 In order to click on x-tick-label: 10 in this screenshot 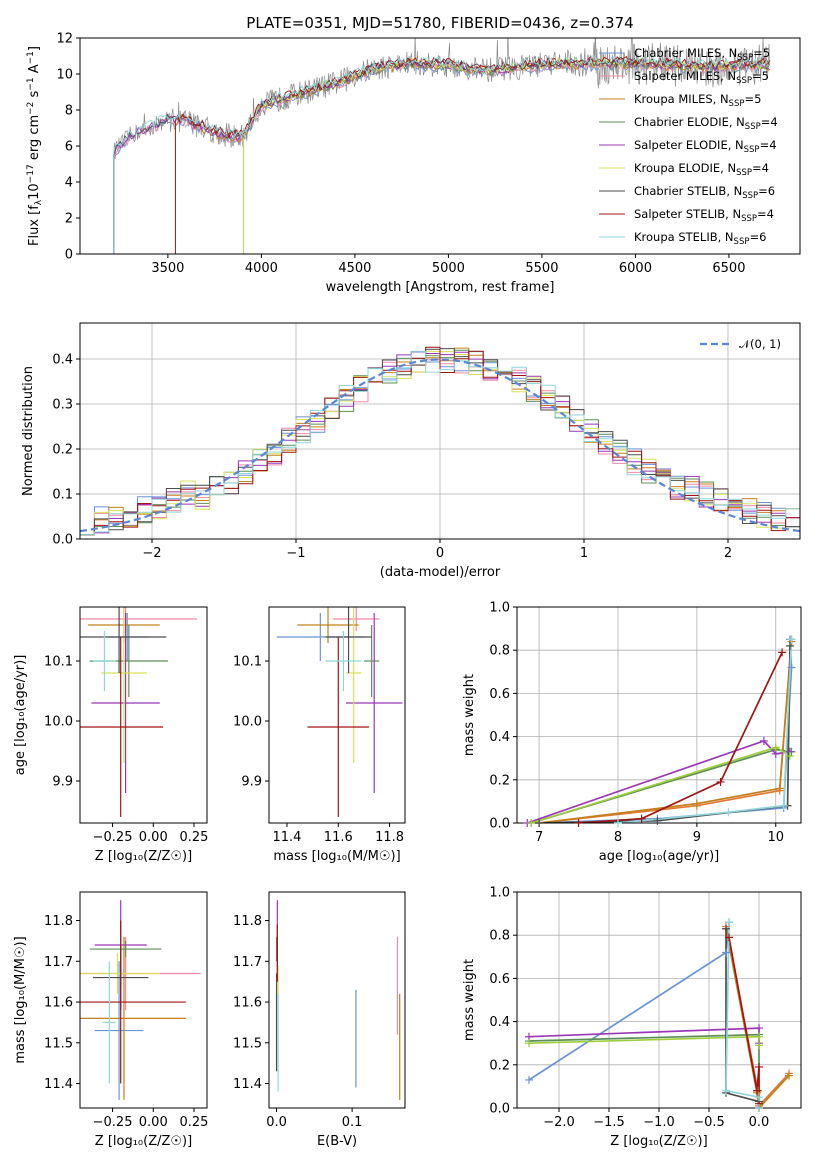, I will do `click(775, 837)`.